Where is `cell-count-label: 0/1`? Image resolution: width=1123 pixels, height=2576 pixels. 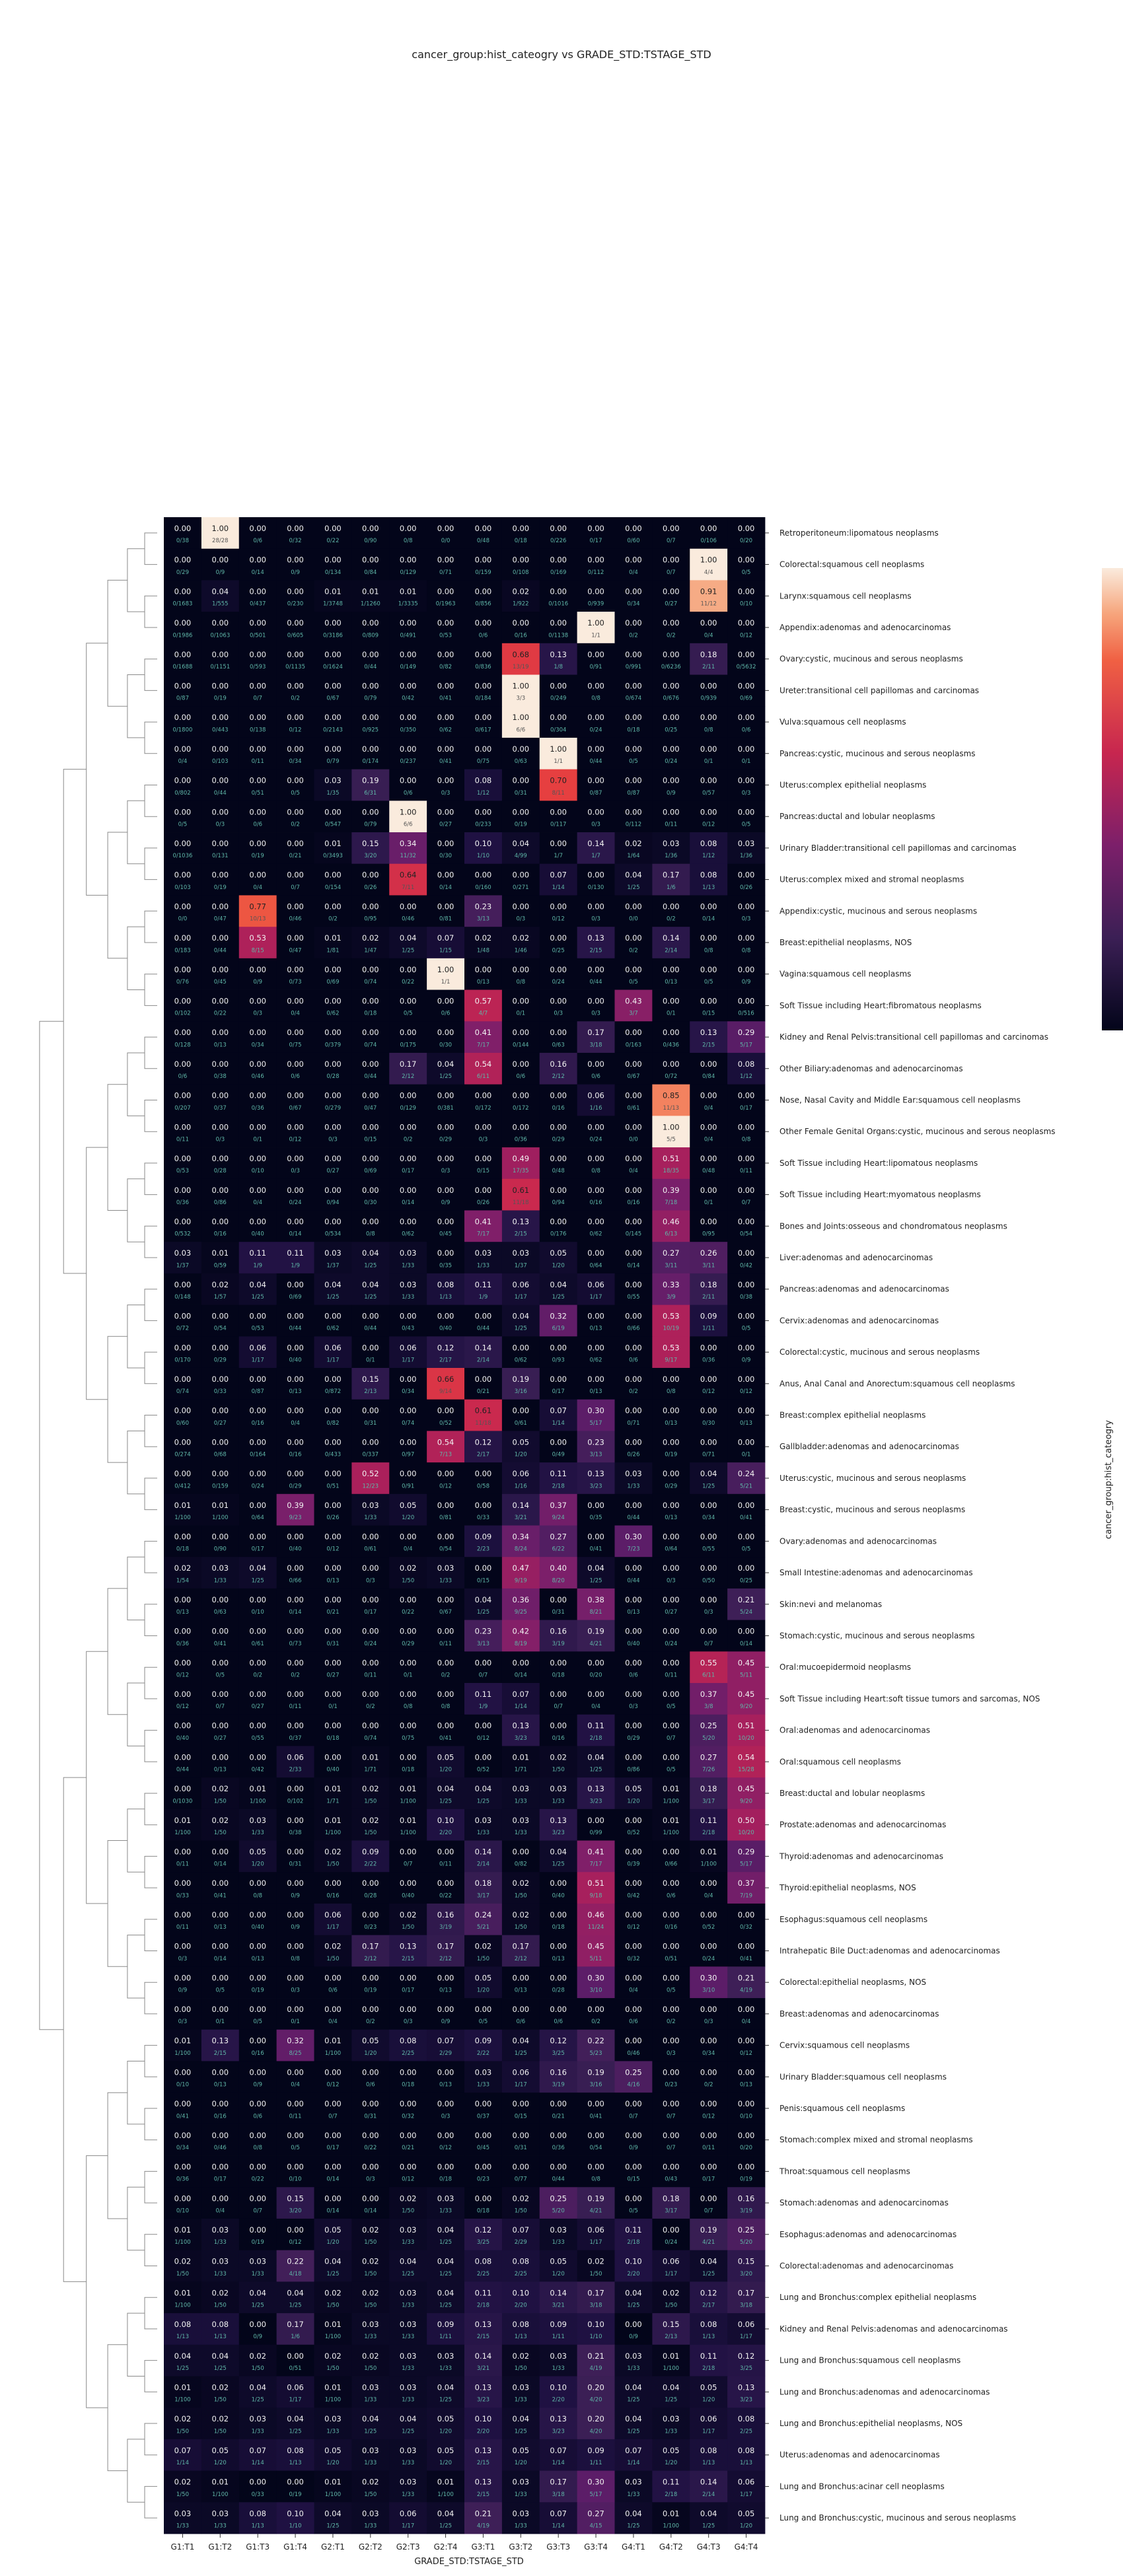 cell-count-label: 0/1 is located at coordinates (370, 1360).